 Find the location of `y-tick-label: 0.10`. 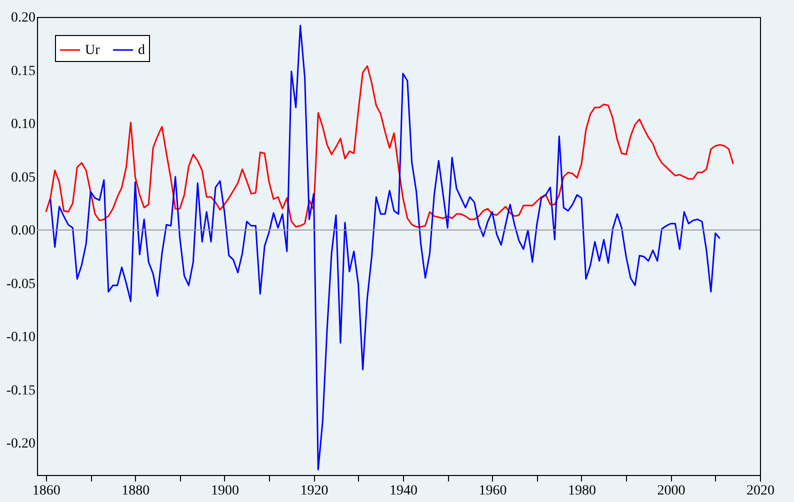

y-tick-label: 0.10 is located at coordinates (23, 124).